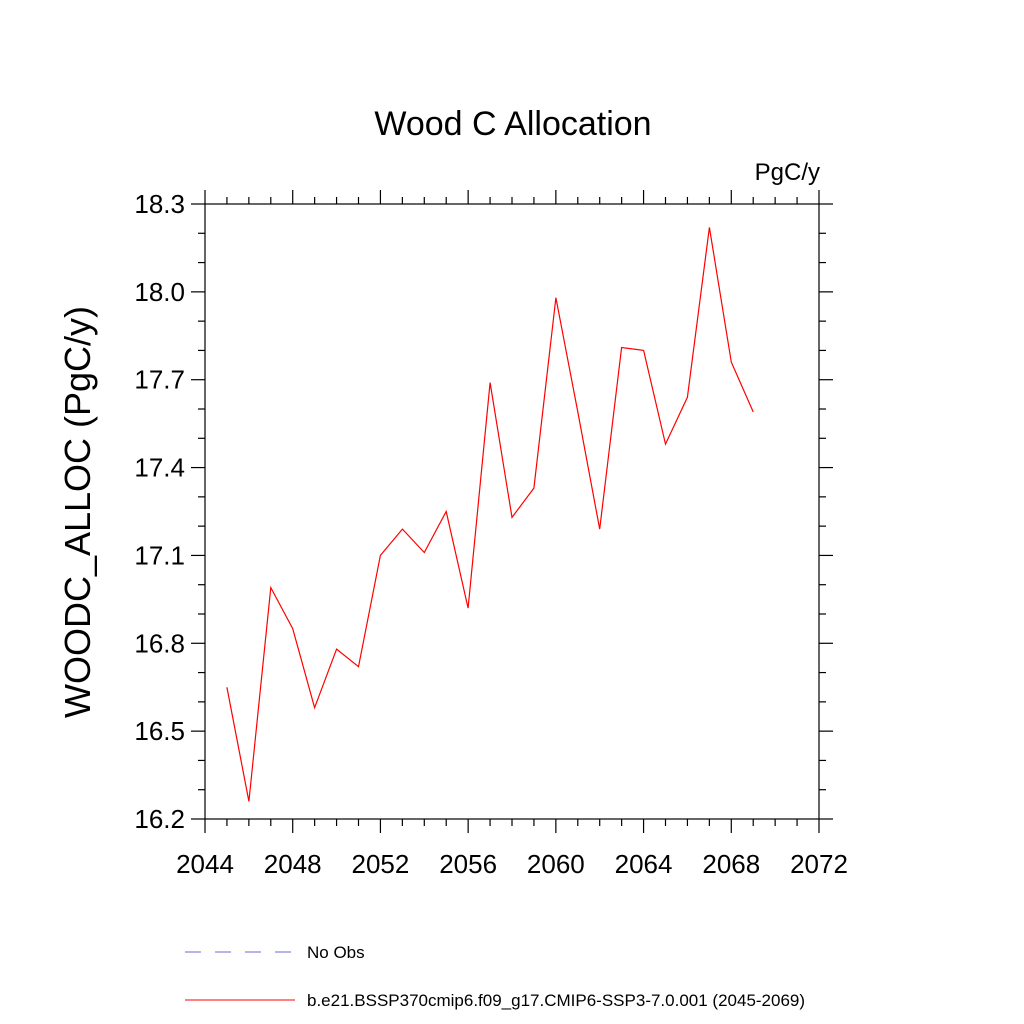 The height and width of the screenshot is (1024, 1024). I want to click on y-axis-label: WOODC_ALLOC (PgC/y), so click(77, 512).